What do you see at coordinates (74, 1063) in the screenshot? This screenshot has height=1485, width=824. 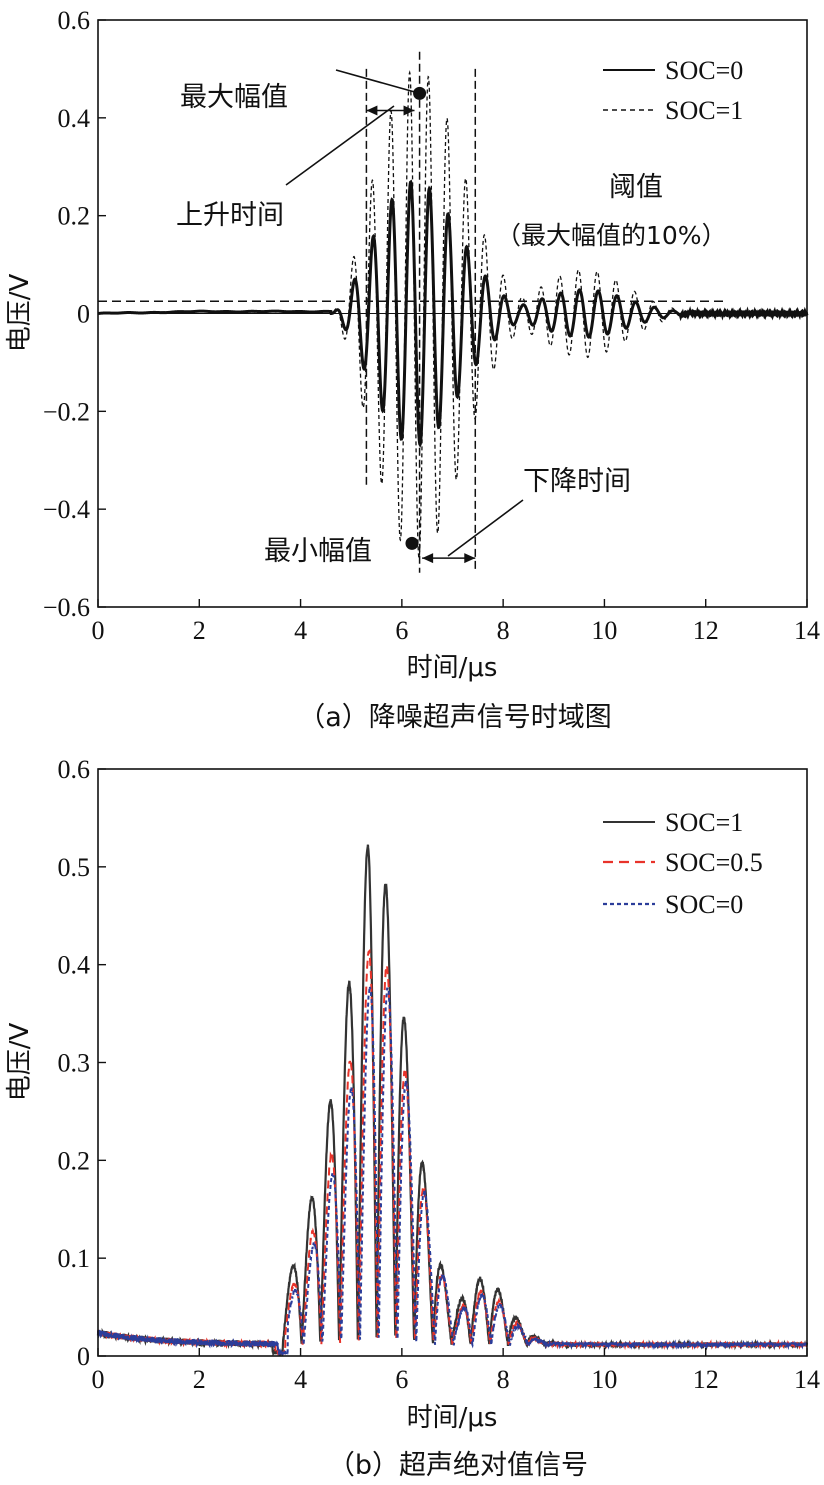 I see `panel-b-ytick-label: 0.3` at bounding box center [74, 1063].